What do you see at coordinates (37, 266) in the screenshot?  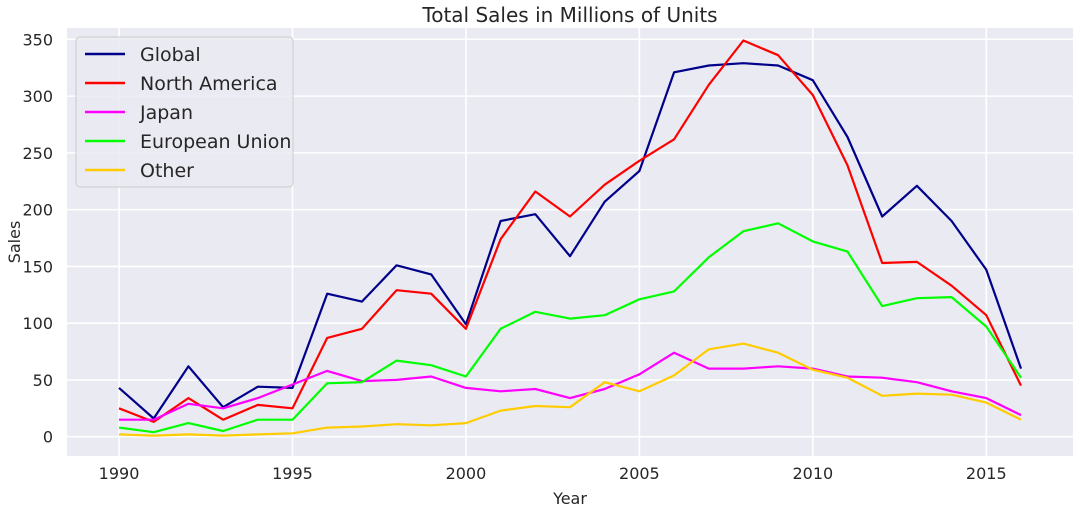 I see `y-tick-label: 150` at bounding box center [37, 266].